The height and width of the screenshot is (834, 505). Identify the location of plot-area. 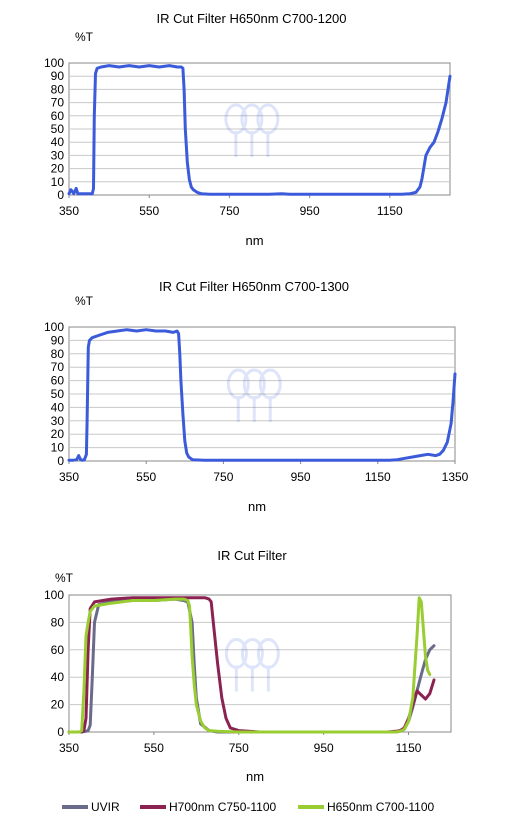
(260, 663).